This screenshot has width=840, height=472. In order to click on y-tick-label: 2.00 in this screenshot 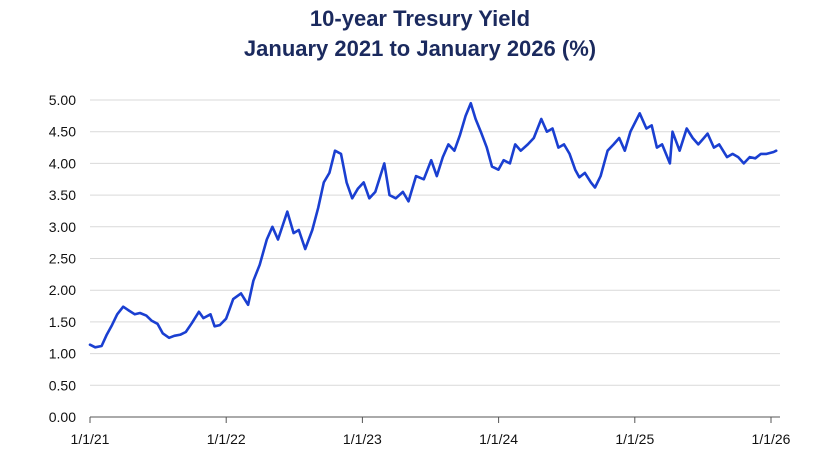, I will do `click(62, 290)`.